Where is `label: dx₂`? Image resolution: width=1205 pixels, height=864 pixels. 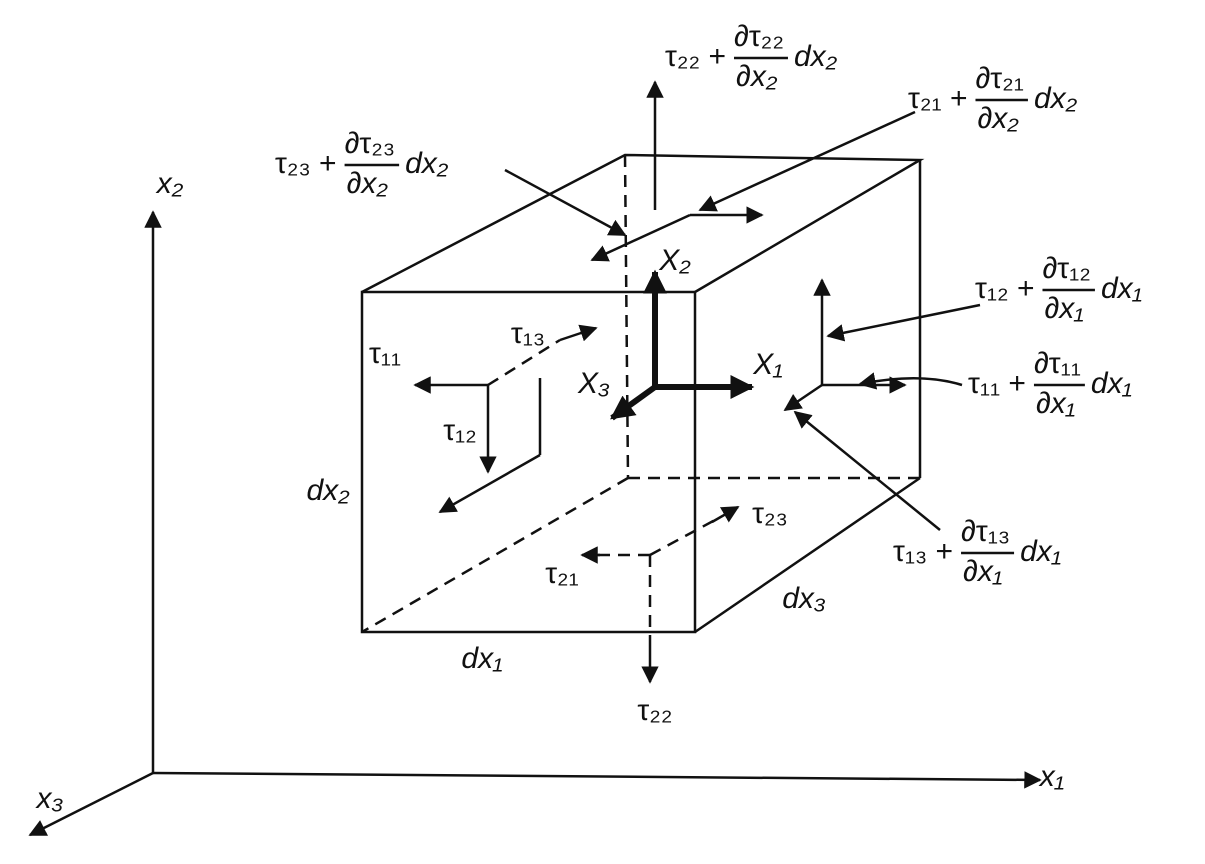 label: dx₂ is located at coordinates (328, 490).